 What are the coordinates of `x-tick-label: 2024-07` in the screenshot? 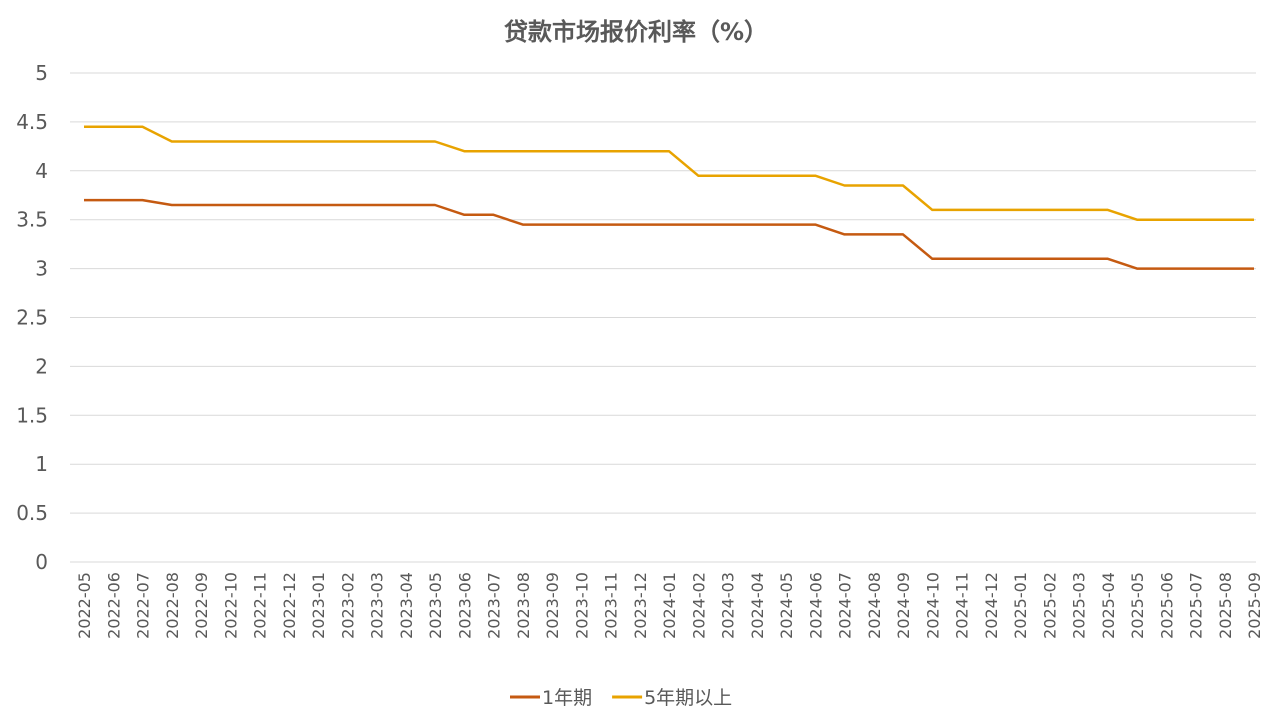 It's located at (845, 605).